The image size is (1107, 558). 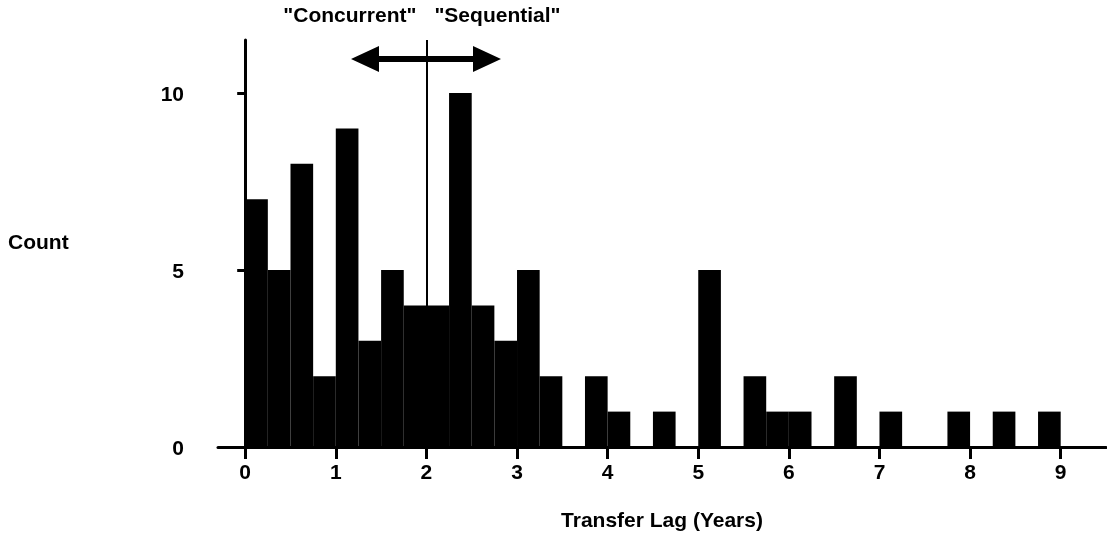 What do you see at coordinates (38, 241) in the screenshot?
I see `y-axis-title: Count` at bounding box center [38, 241].